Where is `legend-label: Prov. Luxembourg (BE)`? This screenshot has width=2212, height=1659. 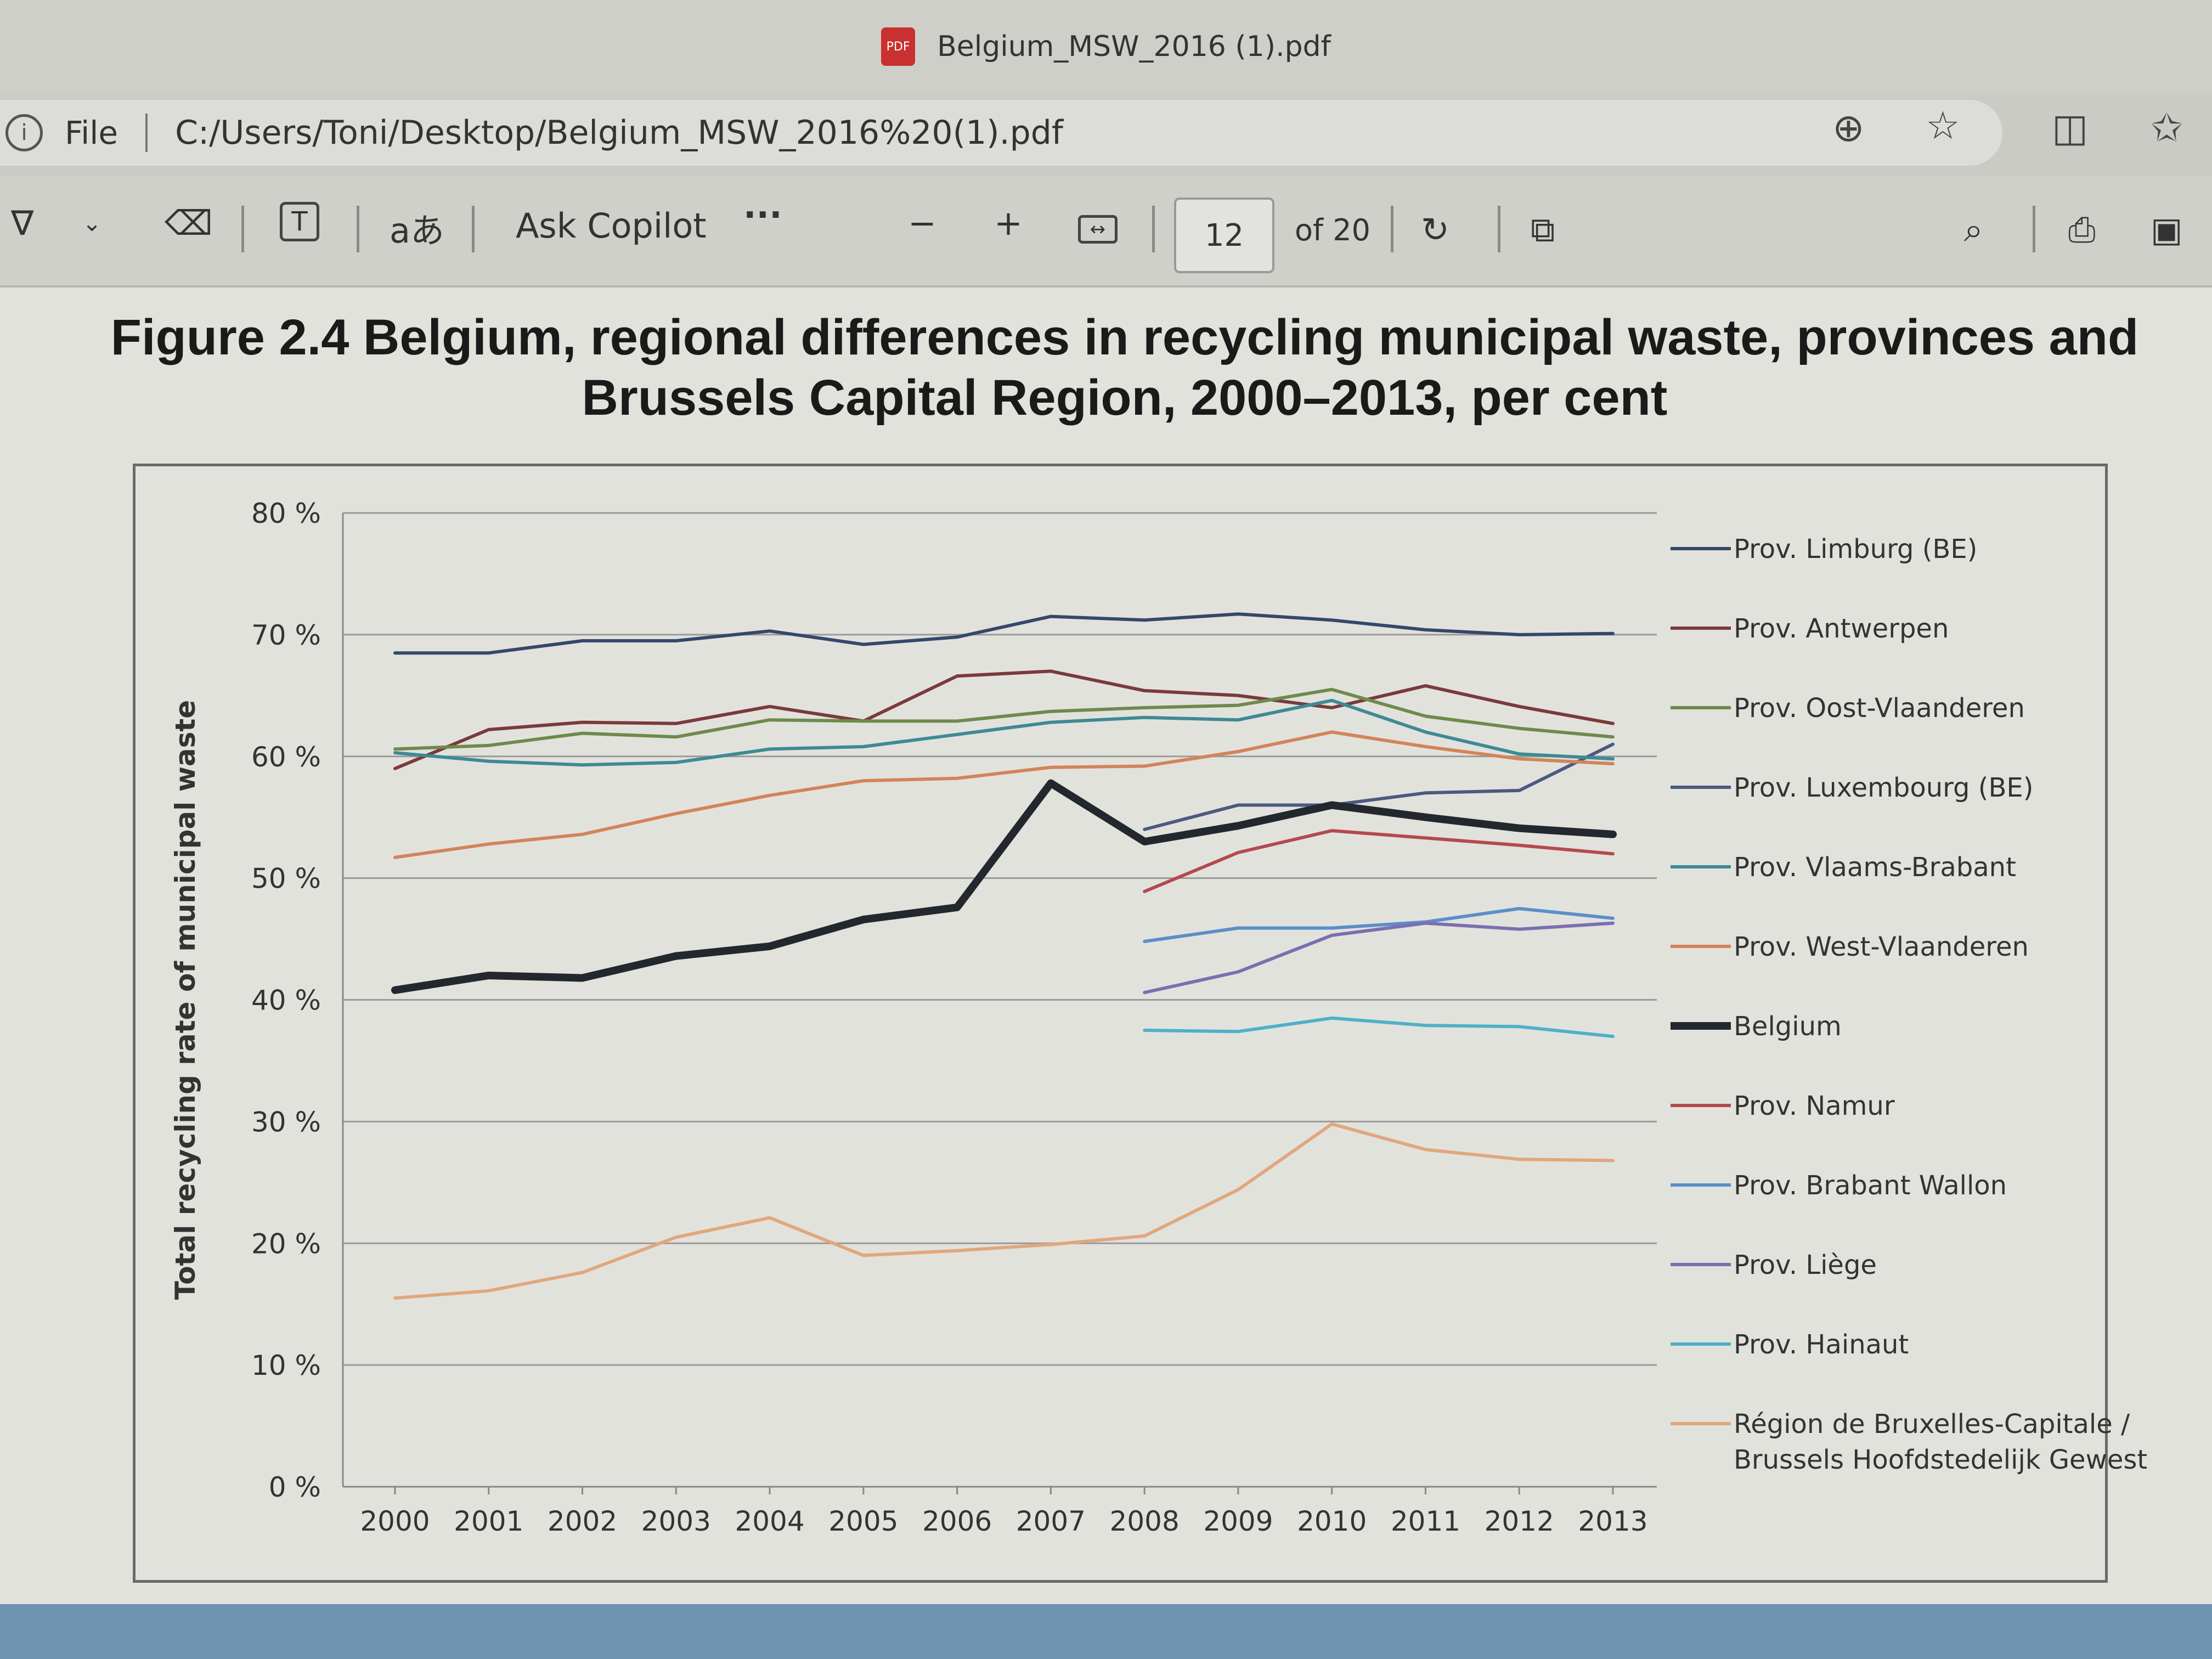
legend-label: Prov. Luxembourg (BE) is located at coordinates (1884, 787).